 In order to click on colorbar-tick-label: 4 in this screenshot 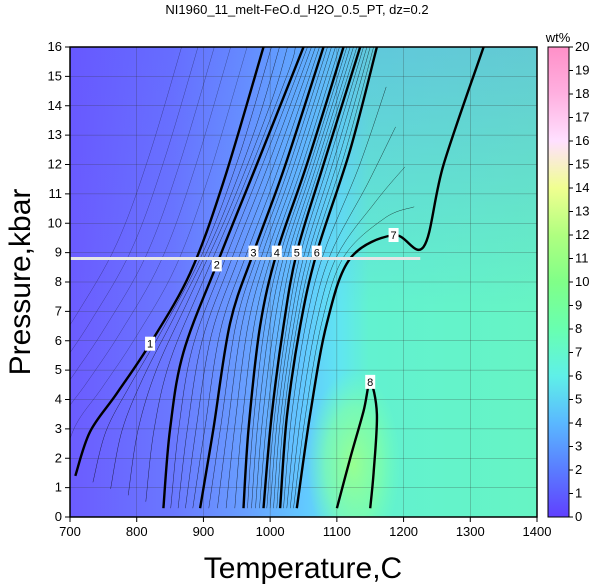, I will do `click(578, 422)`.